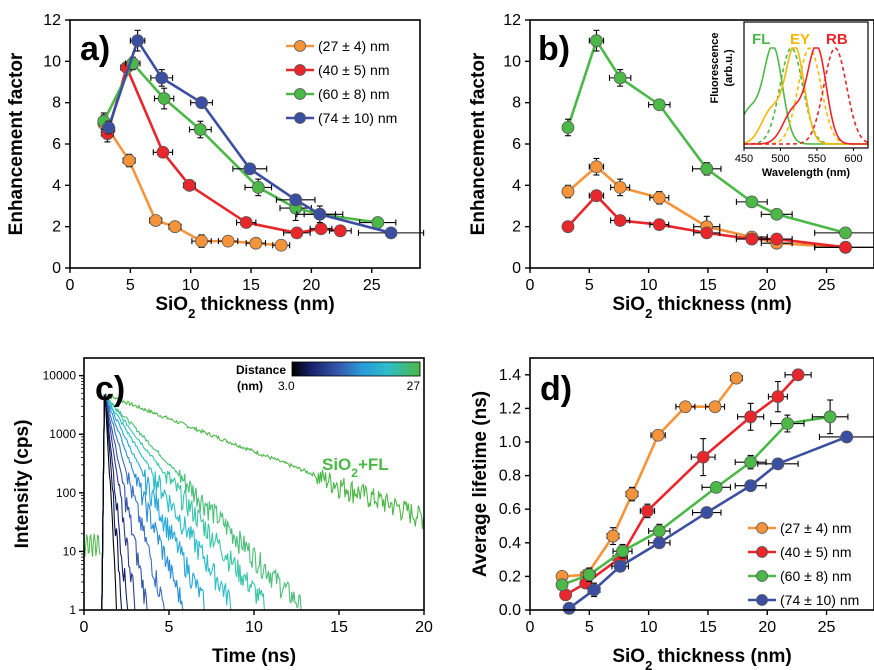 The image size is (874, 670). Describe the element at coordinates (512, 20) in the screenshot. I see `b-ytick-label-6: 12` at that location.